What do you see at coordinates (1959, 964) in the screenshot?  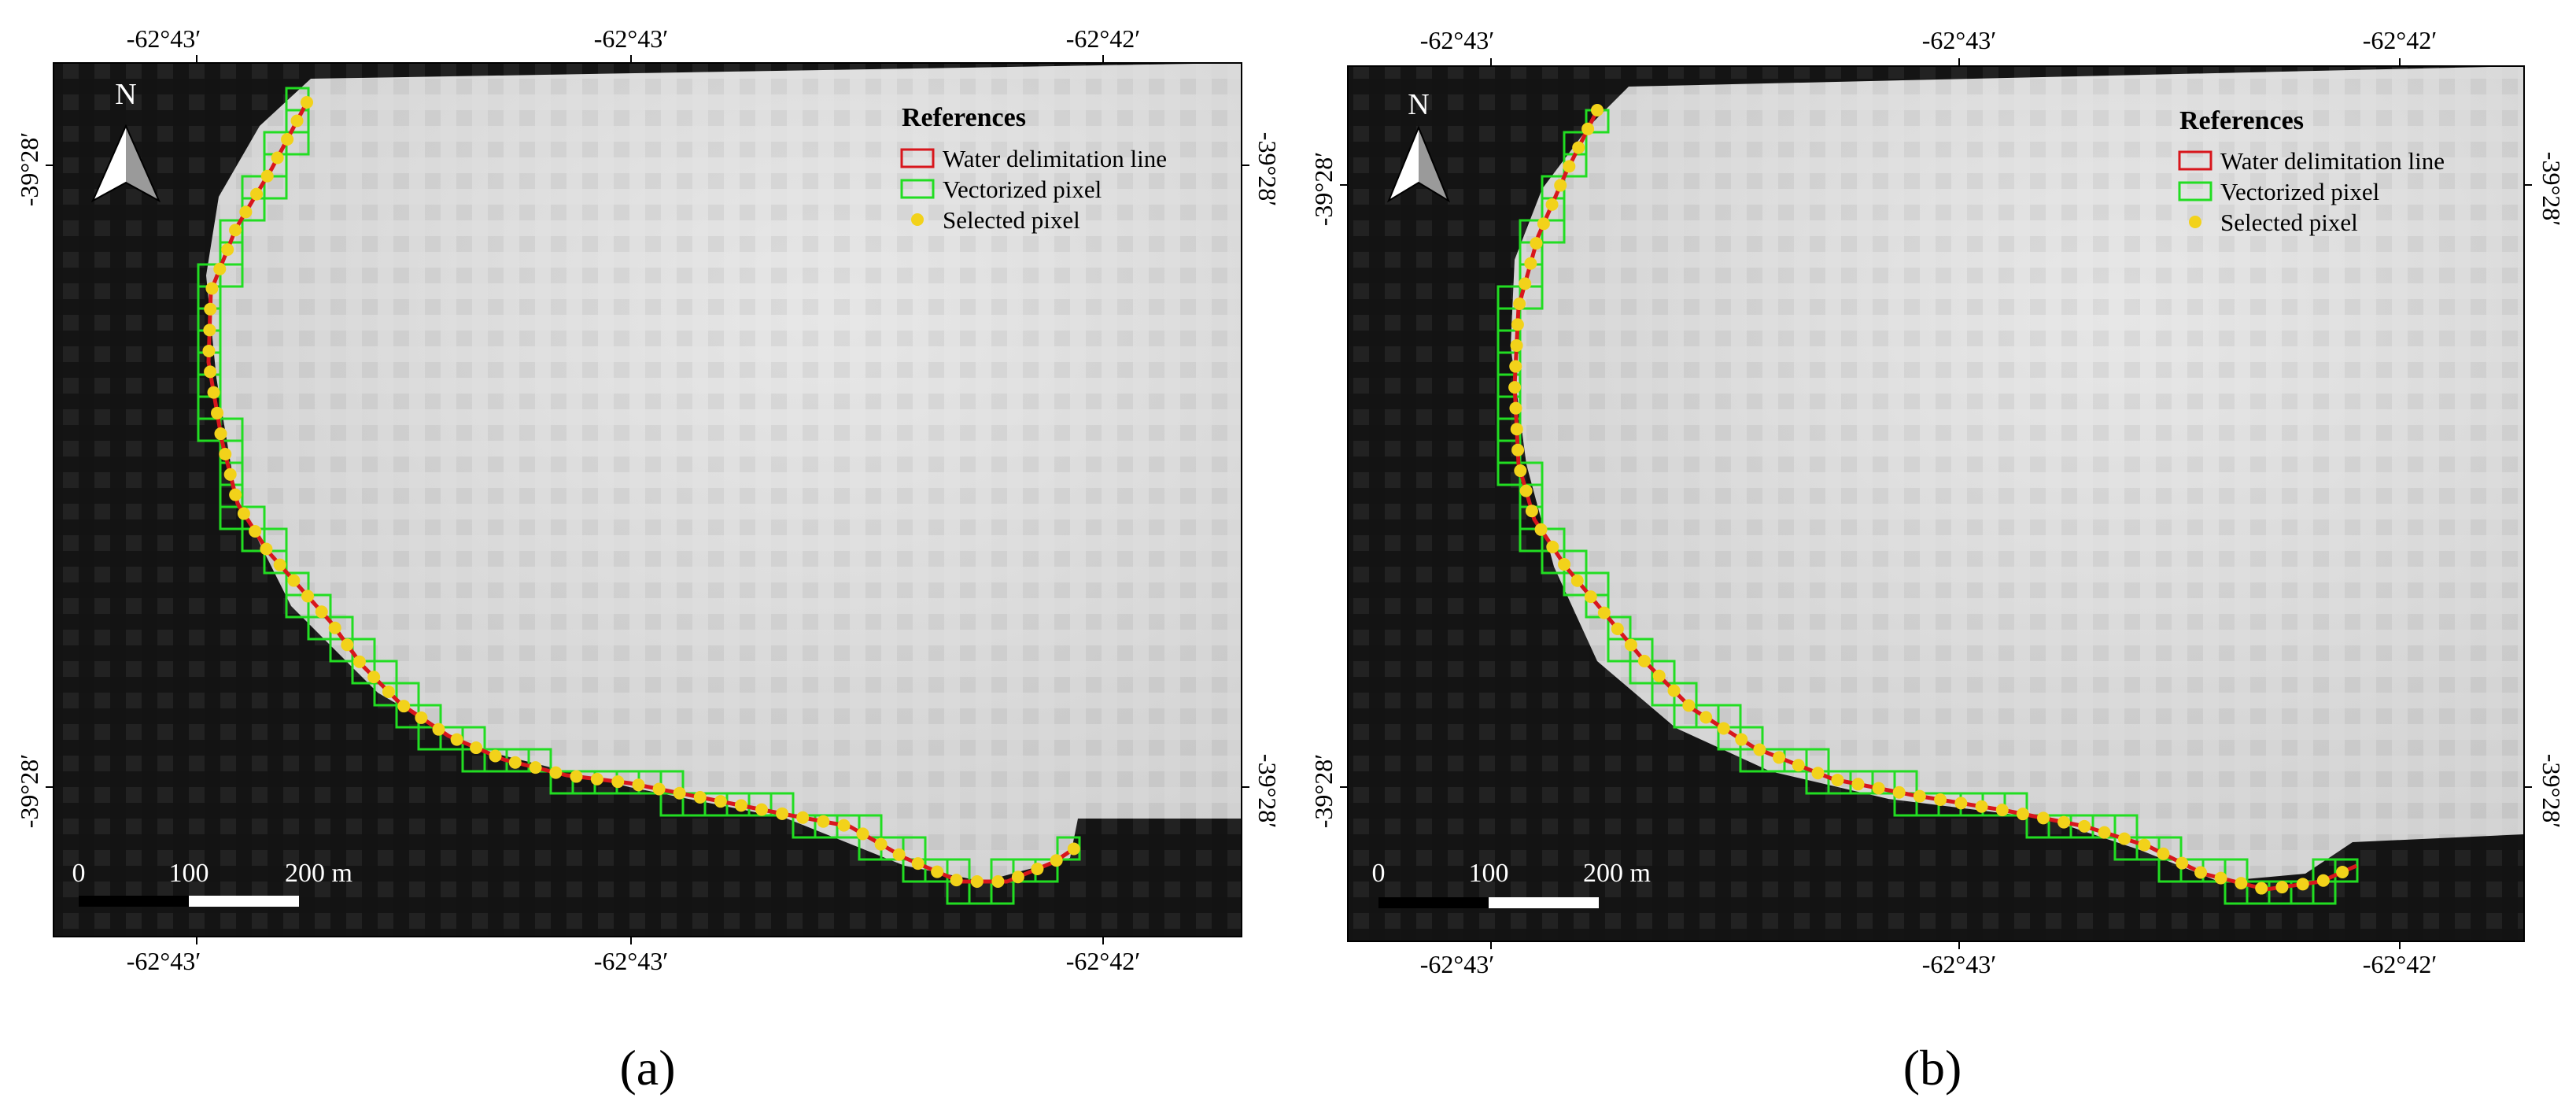 I see `bottom-tick-2-b: -62°43′` at bounding box center [1959, 964].